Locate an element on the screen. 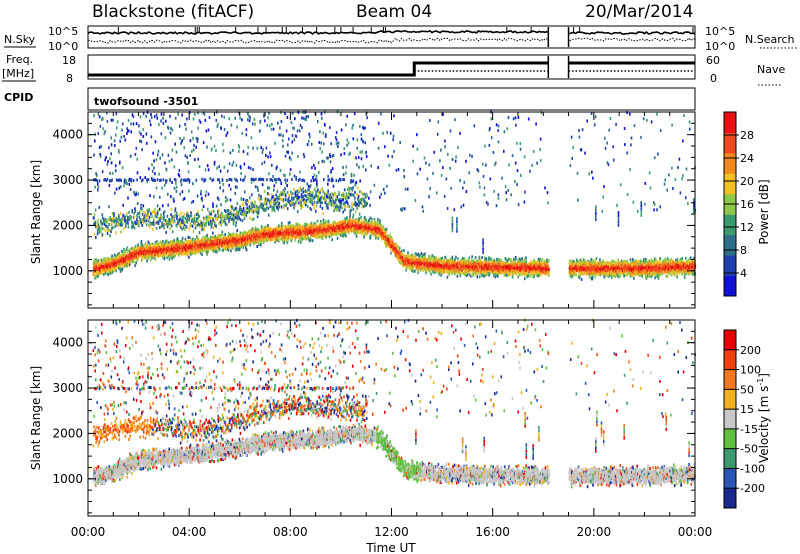  beam-title: Beam 04 is located at coordinates (394, 12).